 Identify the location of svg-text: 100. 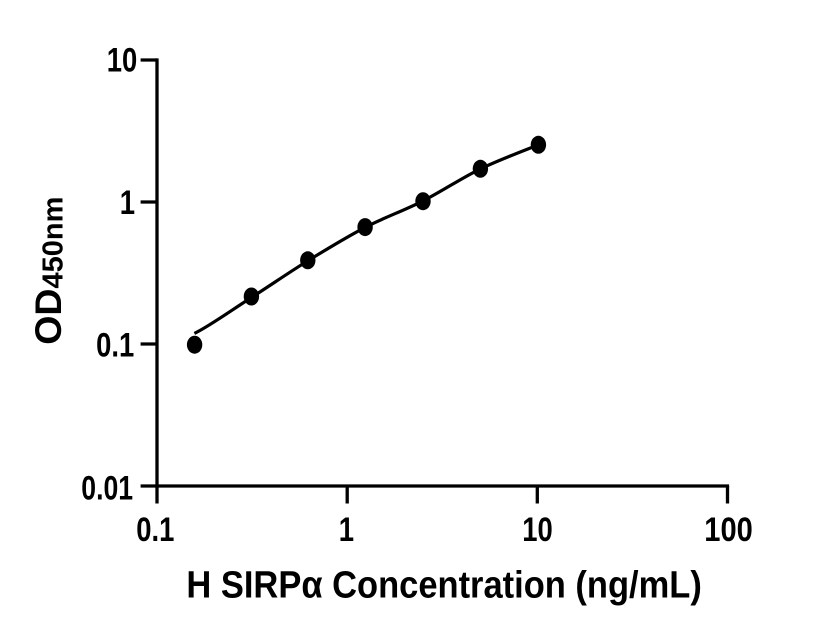
(728, 530).